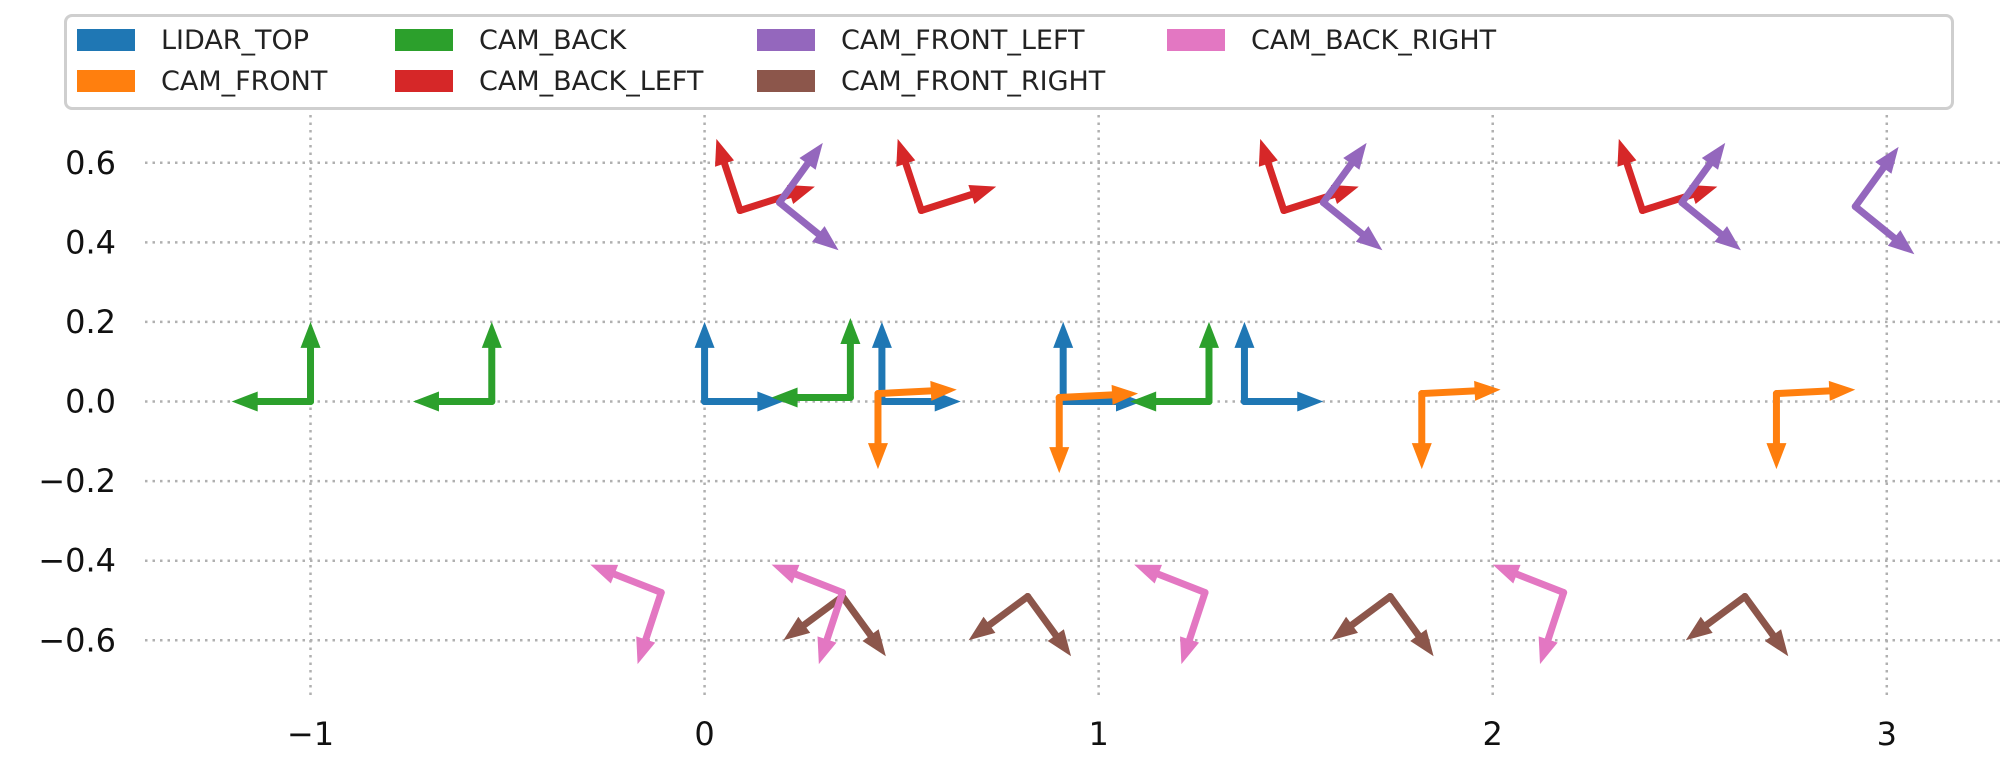 This screenshot has width=2013, height=776. I want to click on x-tick-label: 3, so click(1887, 734).